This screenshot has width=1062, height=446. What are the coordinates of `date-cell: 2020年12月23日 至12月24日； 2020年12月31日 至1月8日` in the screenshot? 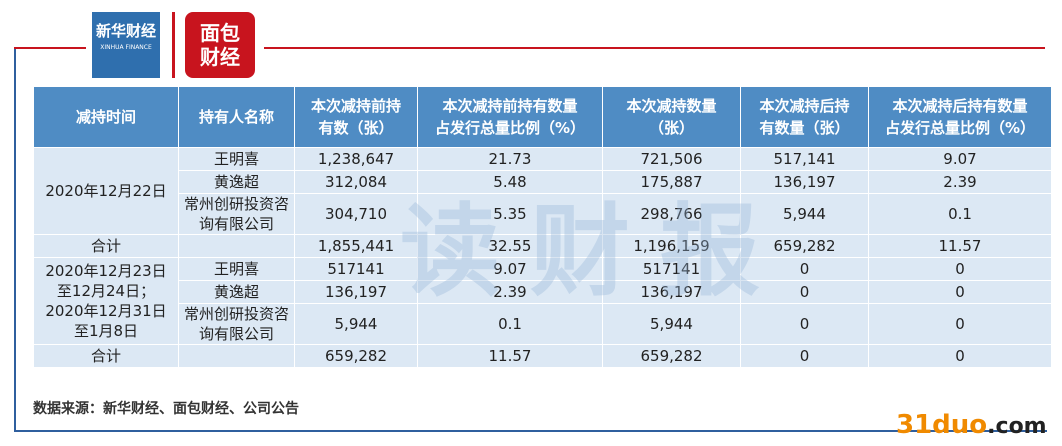 It's located at (106, 301).